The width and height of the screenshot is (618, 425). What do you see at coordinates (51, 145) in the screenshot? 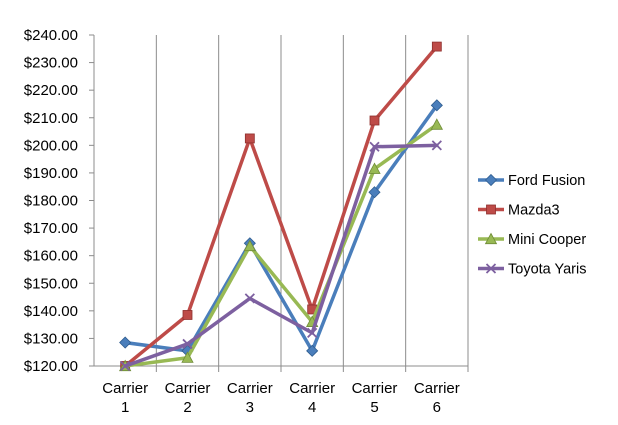
I see `y-tick-label: $200.00` at bounding box center [51, 145].